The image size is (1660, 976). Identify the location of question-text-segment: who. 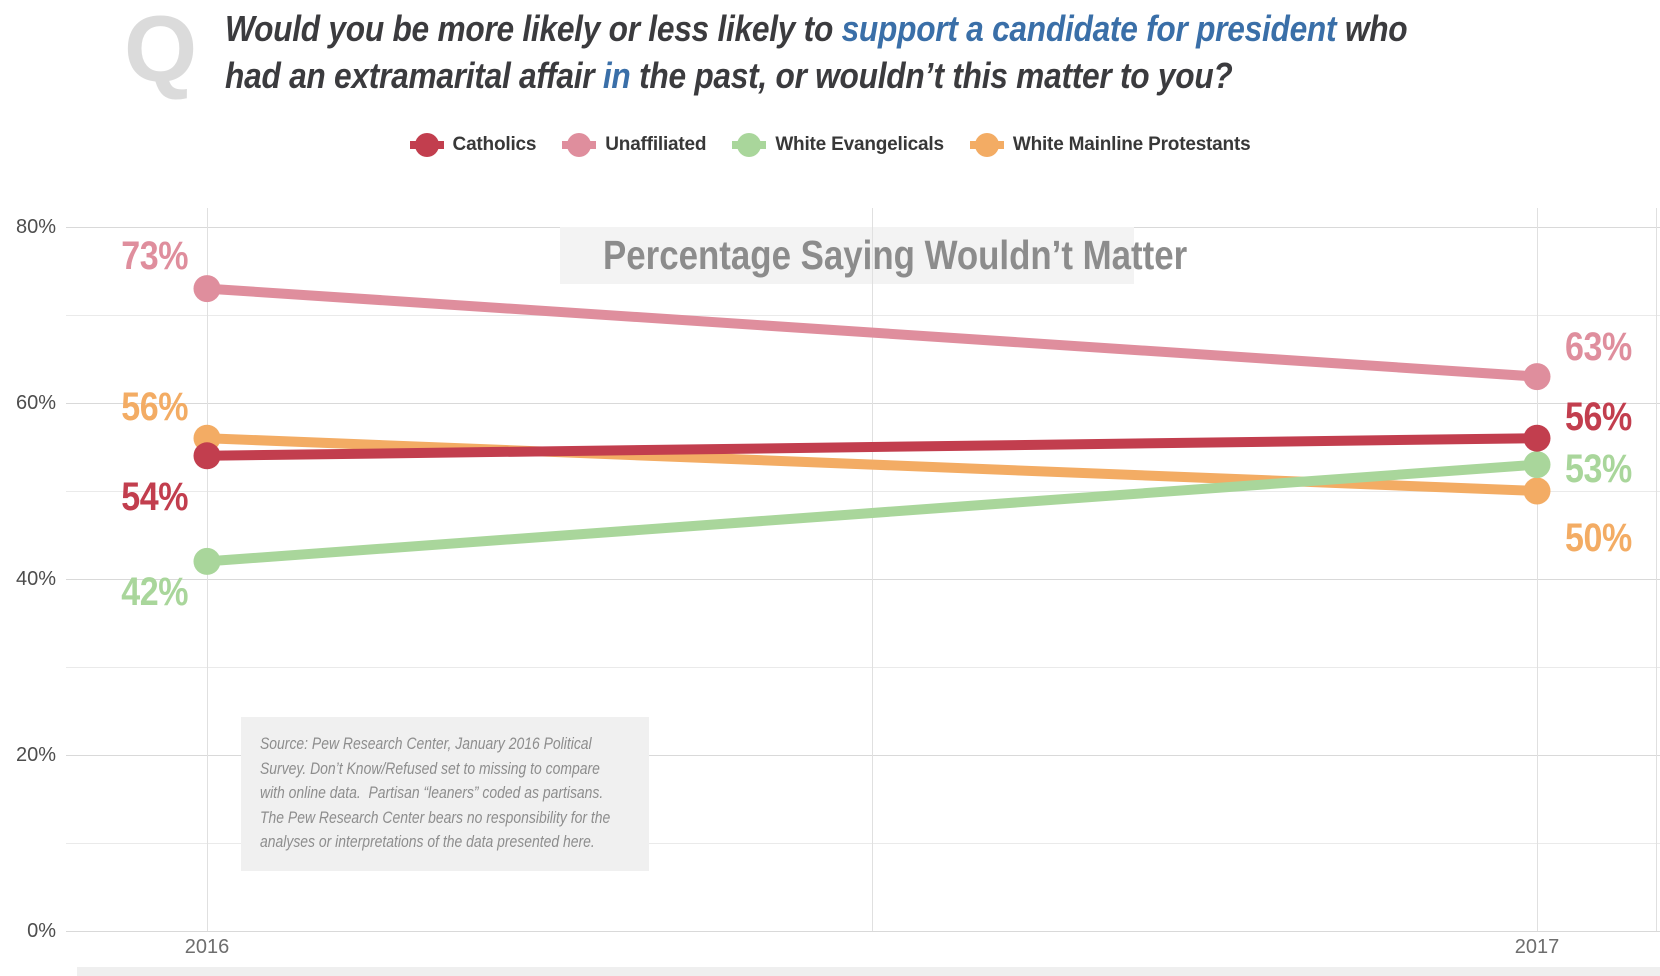
(1372, 28).